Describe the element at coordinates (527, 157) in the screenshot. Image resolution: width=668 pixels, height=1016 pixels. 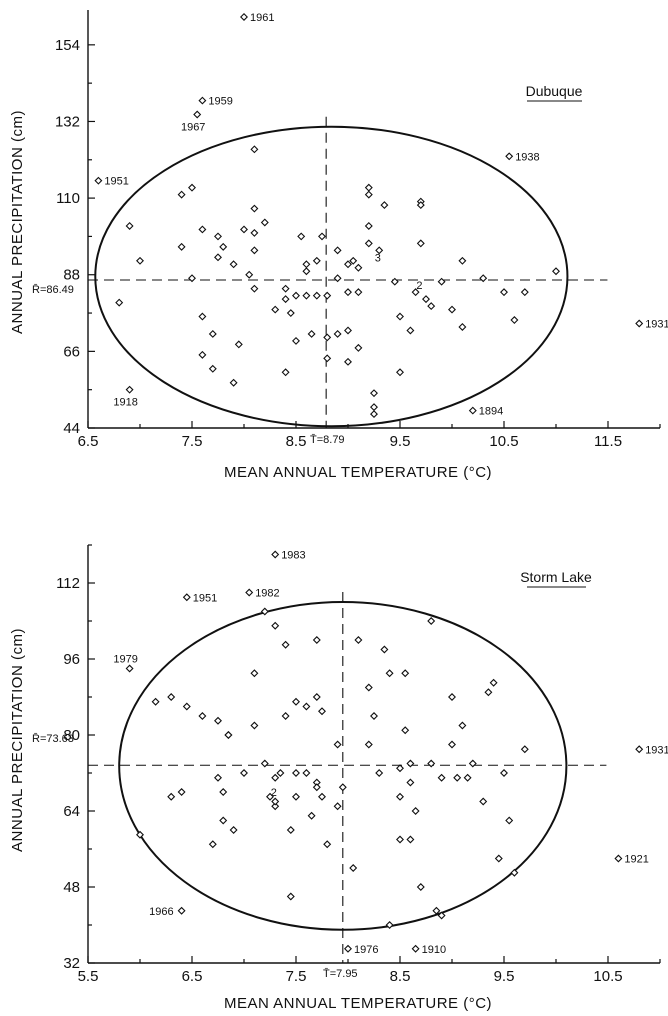
I see `year-label: 1938` at that location.